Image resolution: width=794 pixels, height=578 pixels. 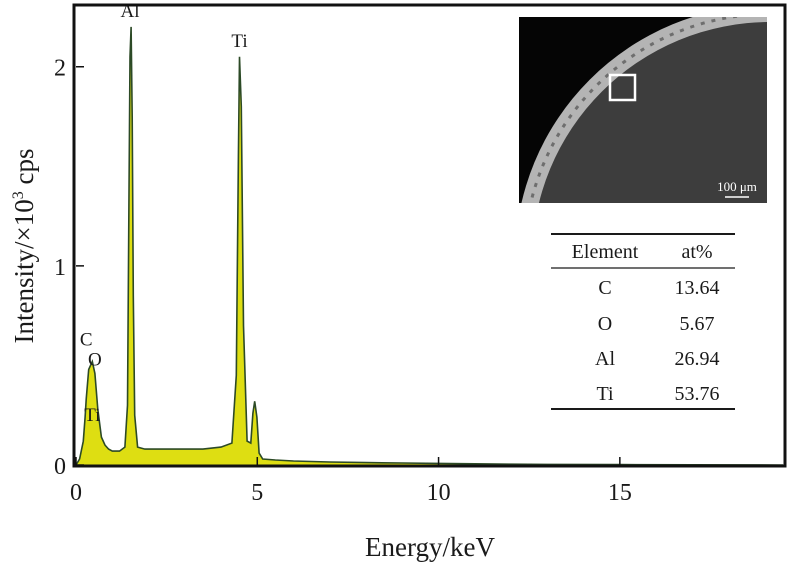 I want to click on table-cell-element: C, so click(x=604, y=288).